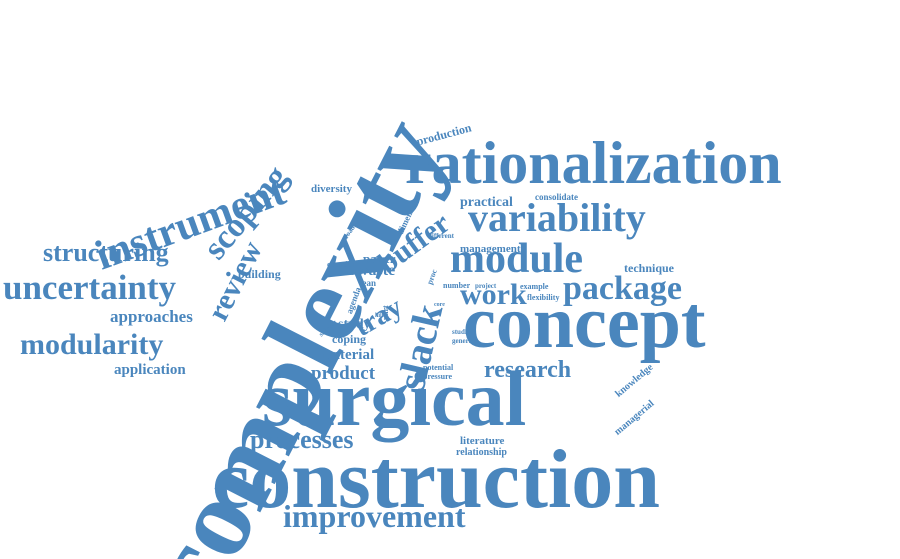 This screenshot has height=559, width=900. Describe the element at coordinates (331, 189) in the screenshot. I see `word-diversity: diversity` at that location.